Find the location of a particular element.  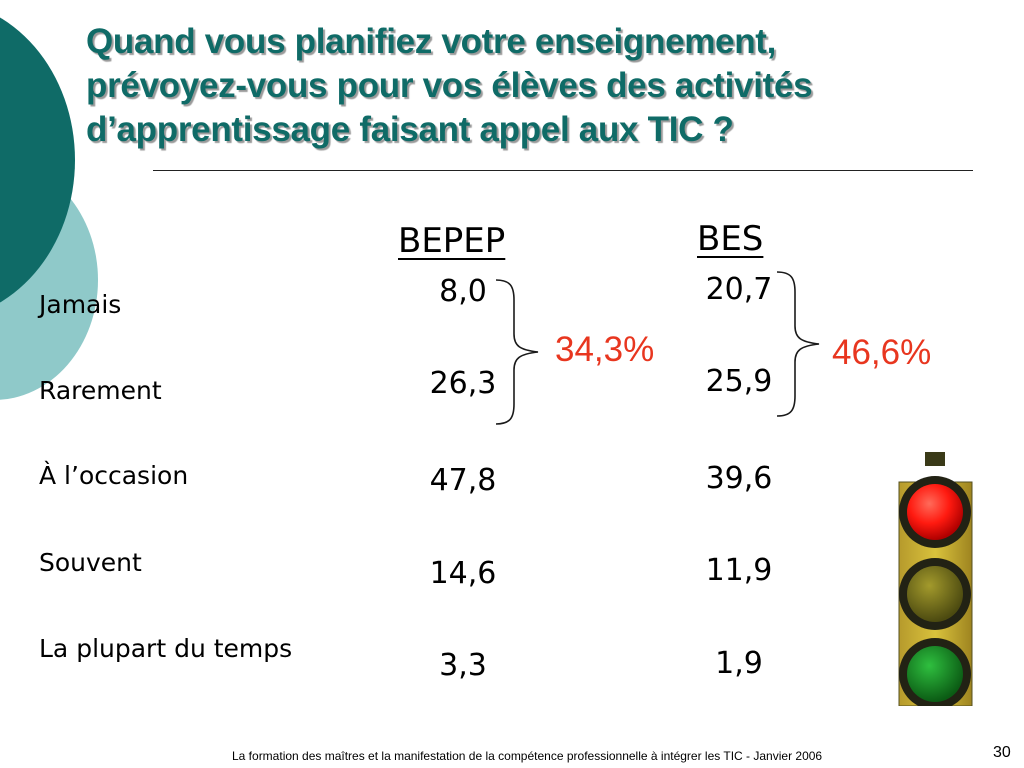

title-line-1: Quand vous planifiez votre enseignement, is located at coordinates (431, 41).